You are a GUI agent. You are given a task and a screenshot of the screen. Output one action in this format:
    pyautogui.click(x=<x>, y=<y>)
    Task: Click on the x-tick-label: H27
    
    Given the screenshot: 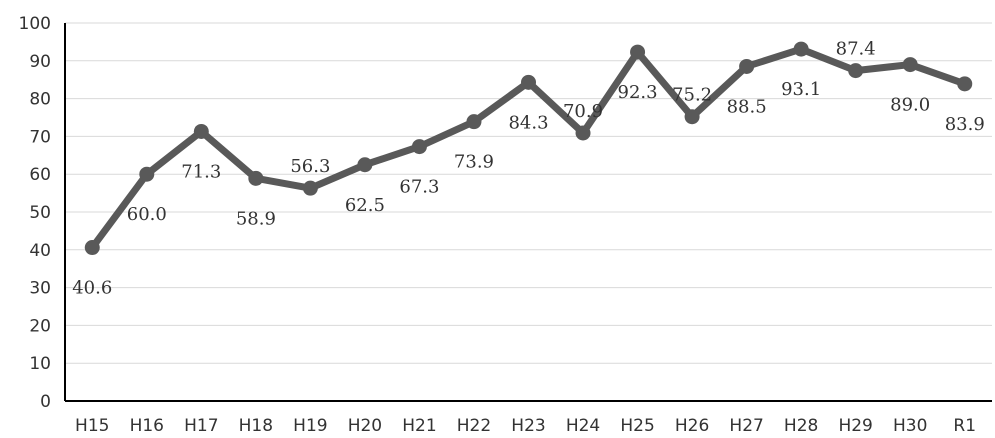 What is the action you would take?
    pyautogui.click(x=746, y=426)
    